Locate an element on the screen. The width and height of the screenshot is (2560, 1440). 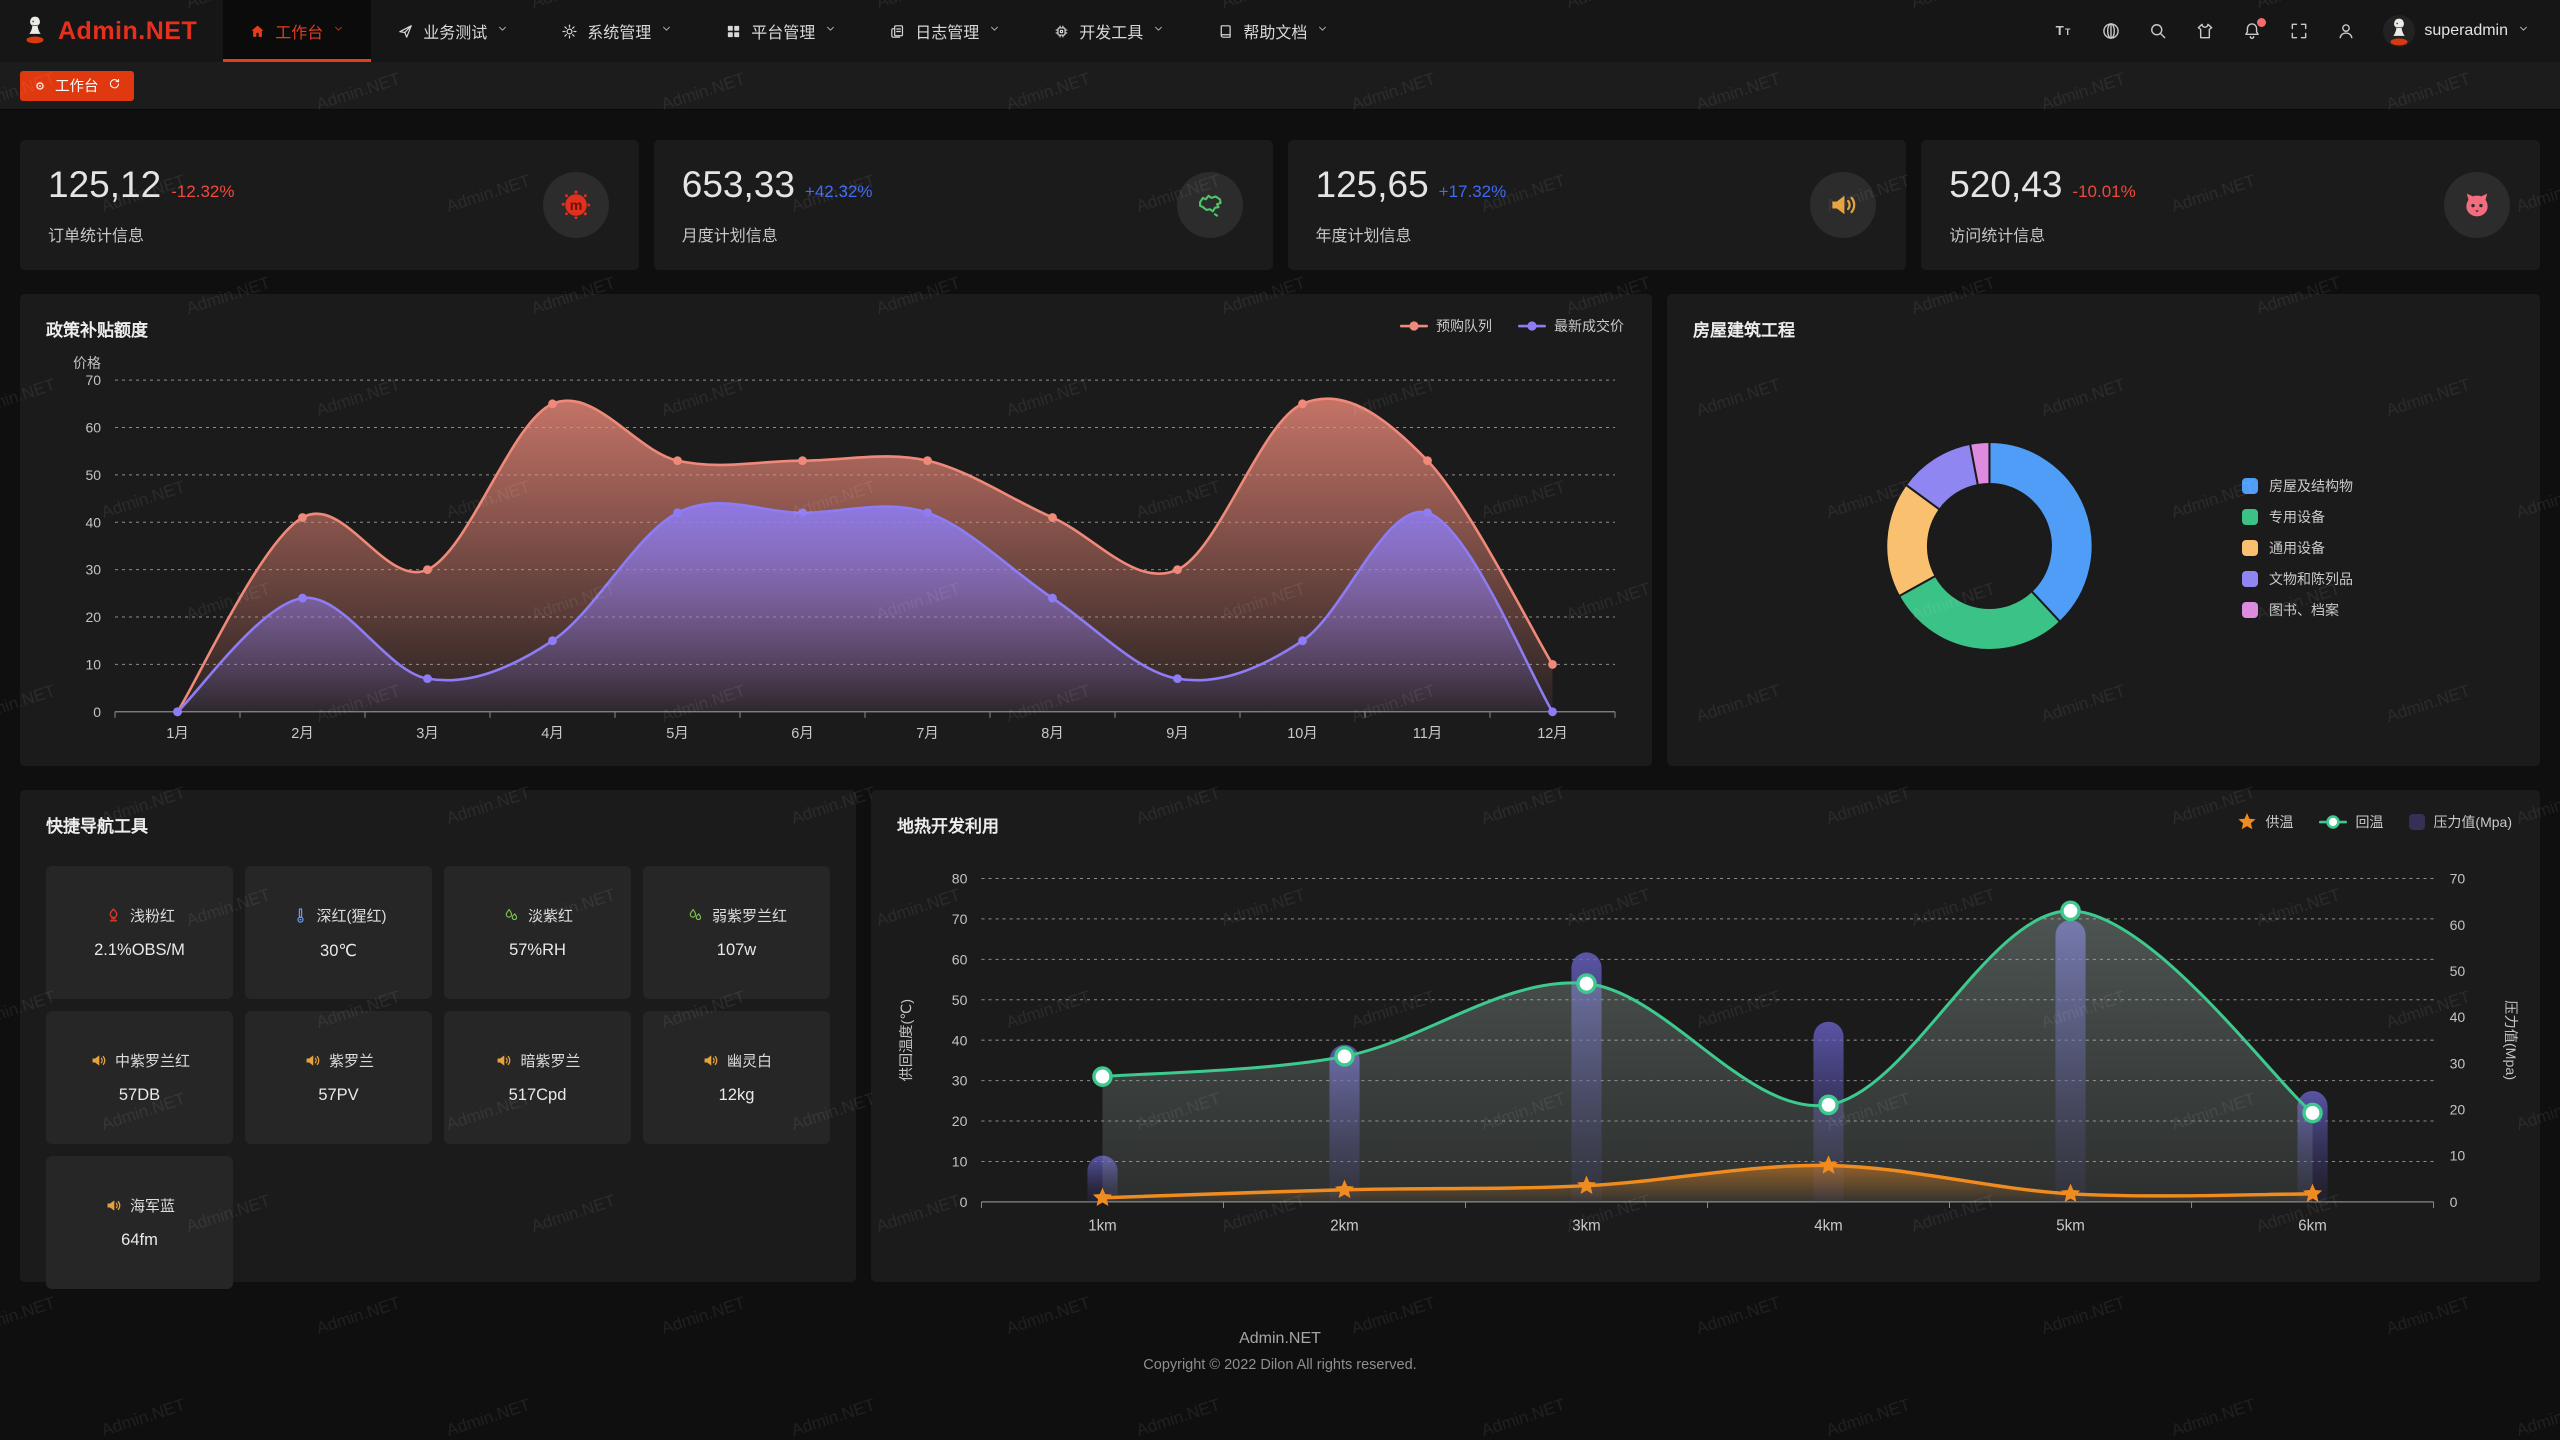
geo-legend-item-1: 回温 is located at coordinates (2351, 822).